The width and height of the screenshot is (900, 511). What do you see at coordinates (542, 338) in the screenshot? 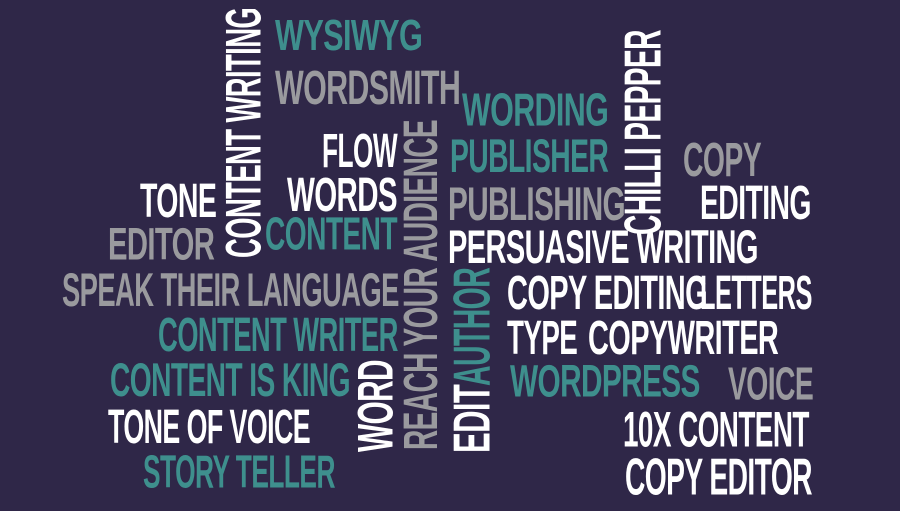
I see `word-type: TYPE` at bounding box center [542, 338].